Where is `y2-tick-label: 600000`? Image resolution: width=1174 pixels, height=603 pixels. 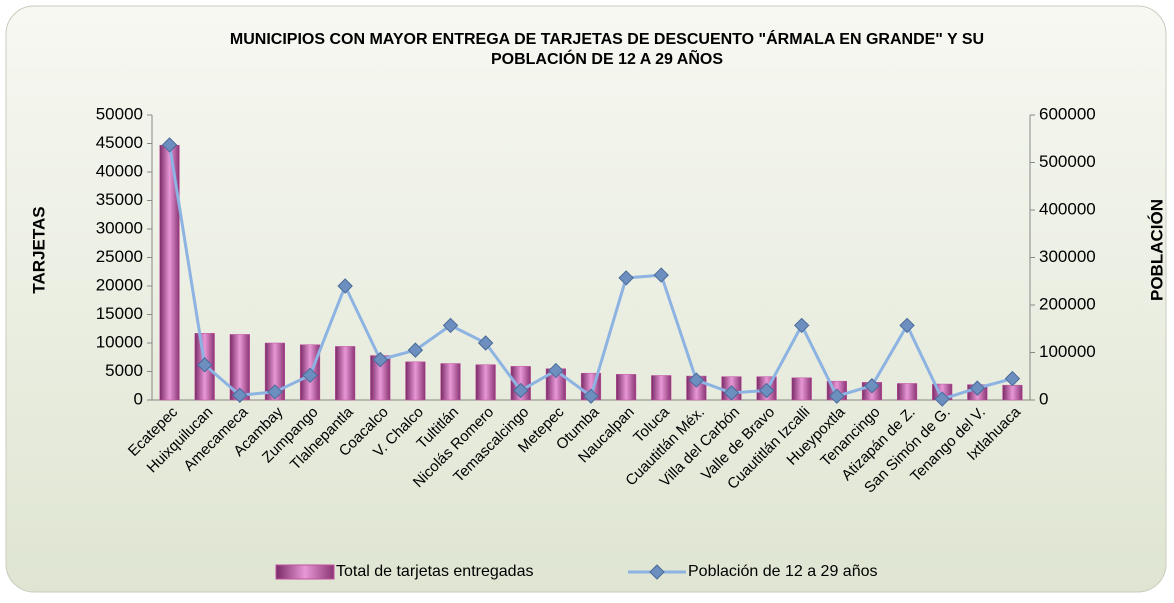 y2-tick-label: 600000 is located at coordinates (1067, 113).